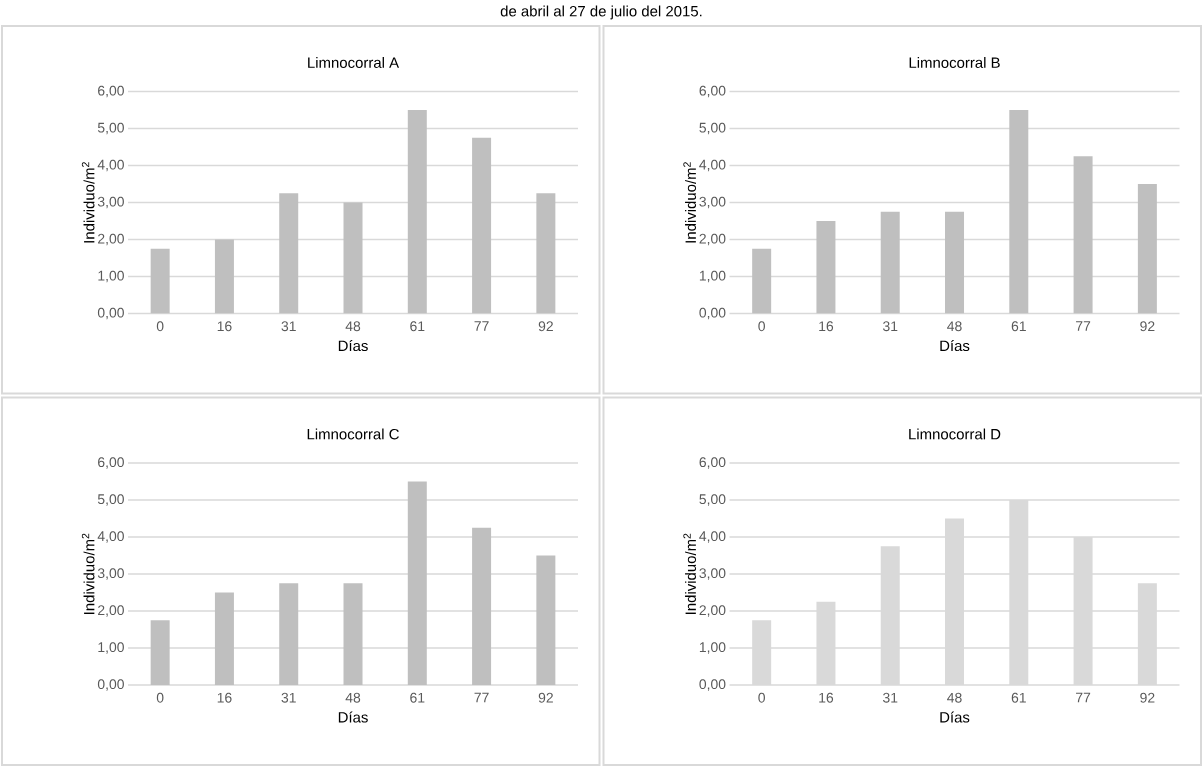 The height and width of the screenshot is (767, 1203). What do you see at coordinates (353, 434) in the screenshot?
I see `chart-title: Limnocorral C` at bounding box center [353, 434].